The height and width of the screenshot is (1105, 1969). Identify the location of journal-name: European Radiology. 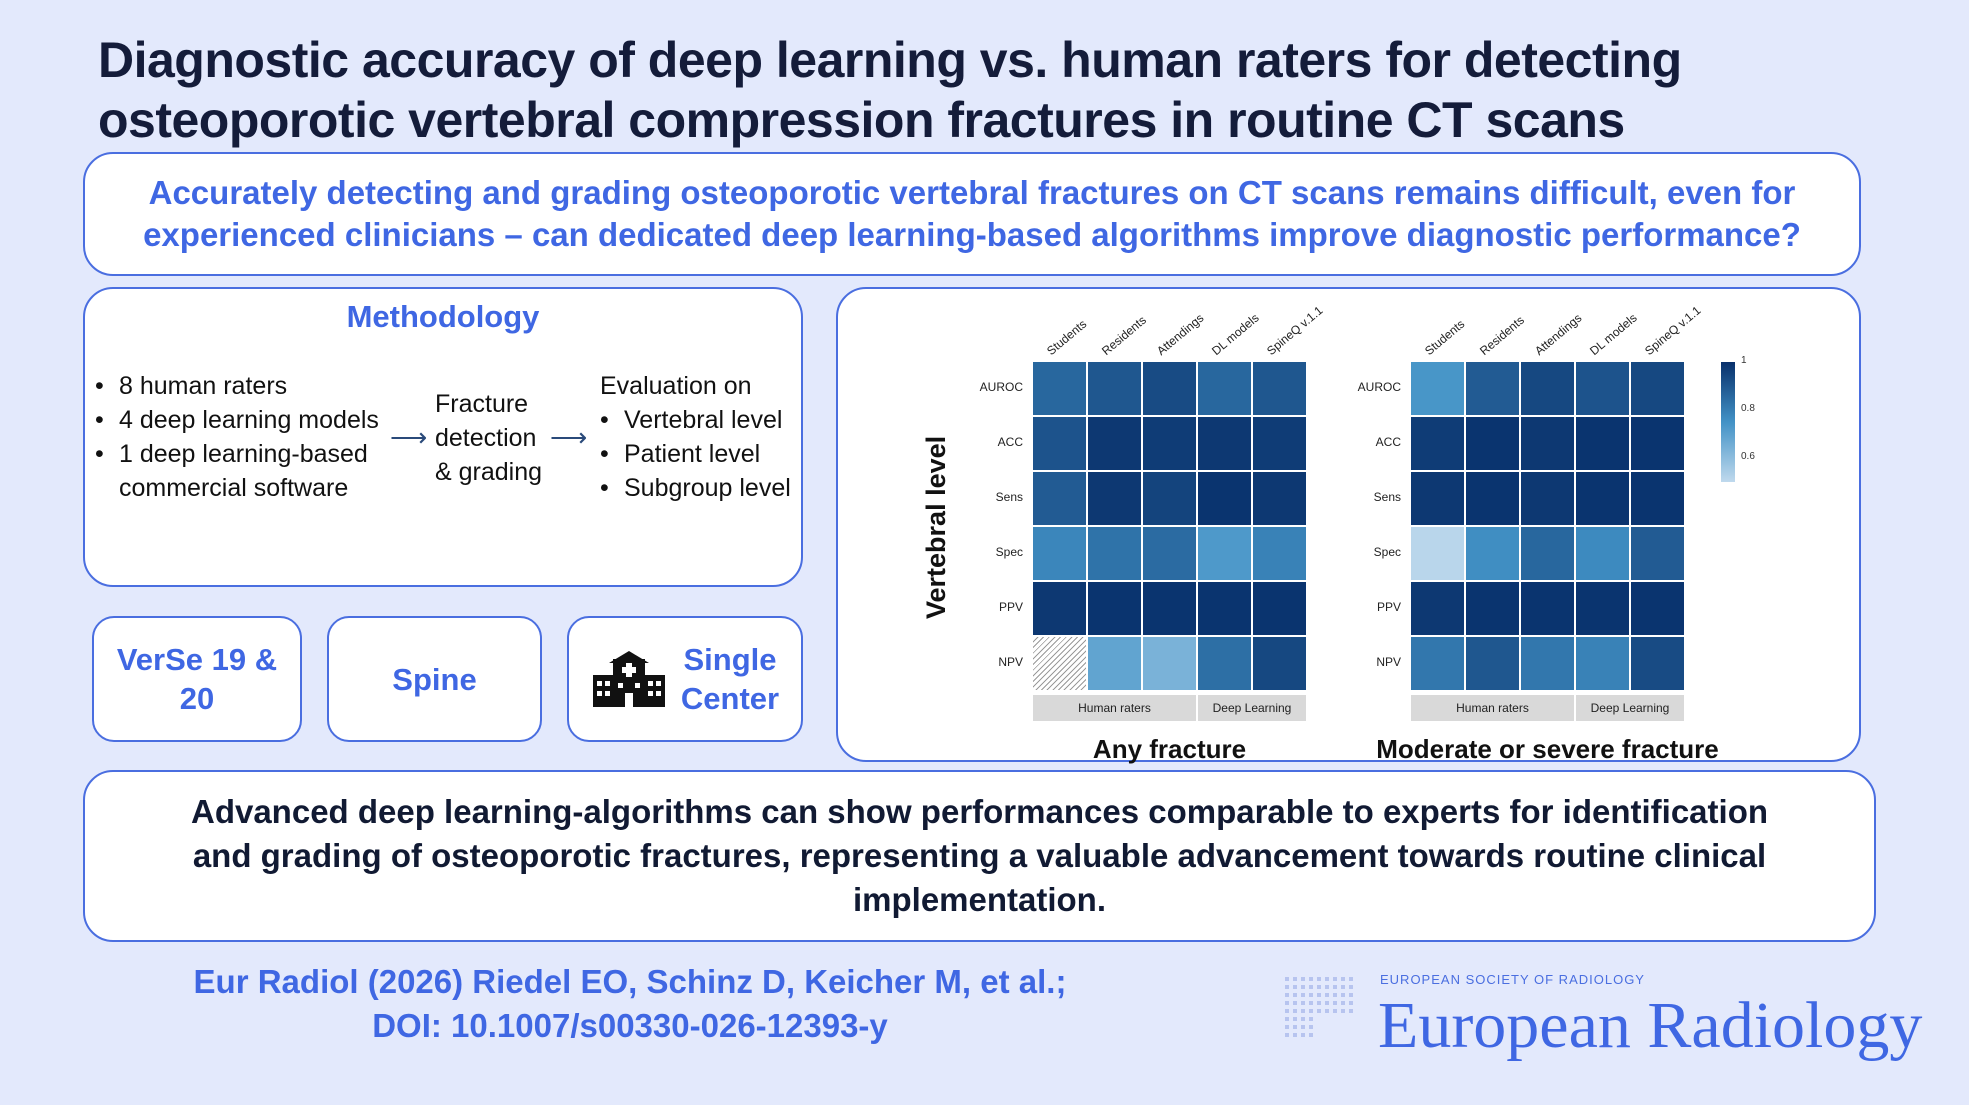
(1650, 1025).